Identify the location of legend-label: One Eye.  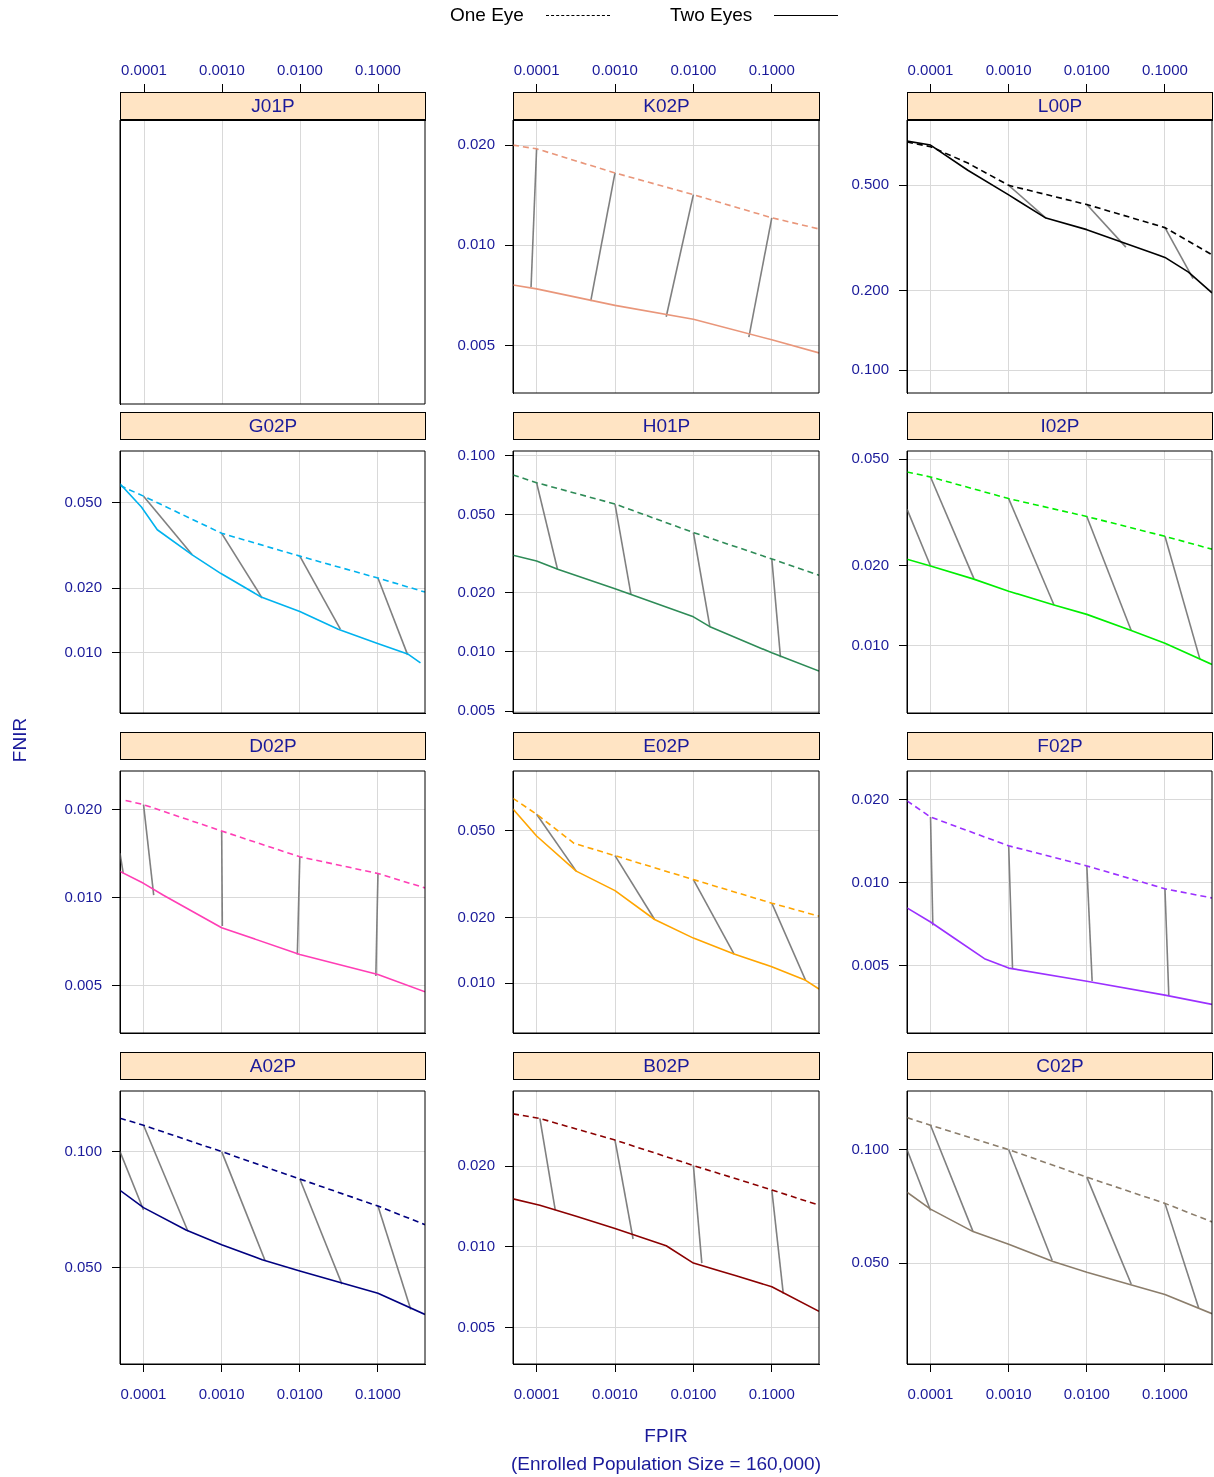
(487, 15).